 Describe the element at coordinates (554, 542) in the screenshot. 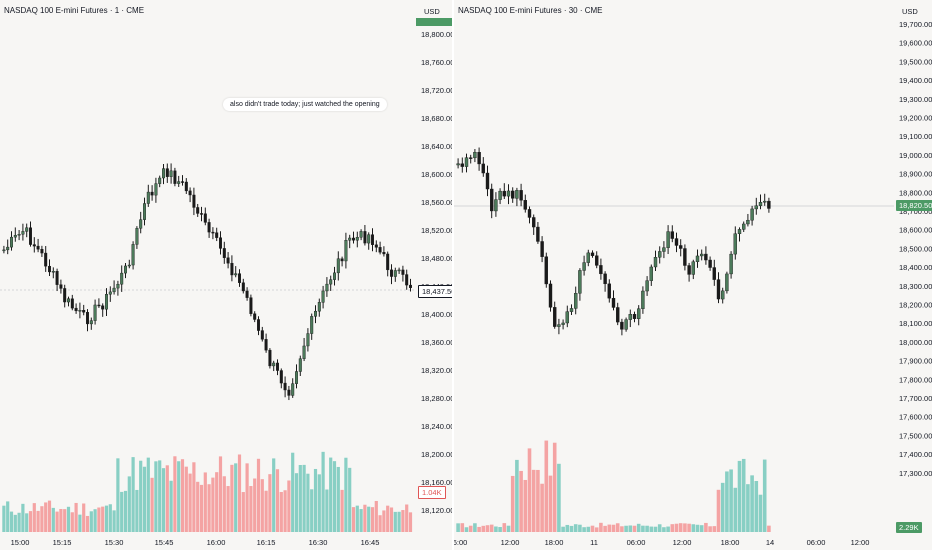

I see `time-tick-label: 18:00` at that location.